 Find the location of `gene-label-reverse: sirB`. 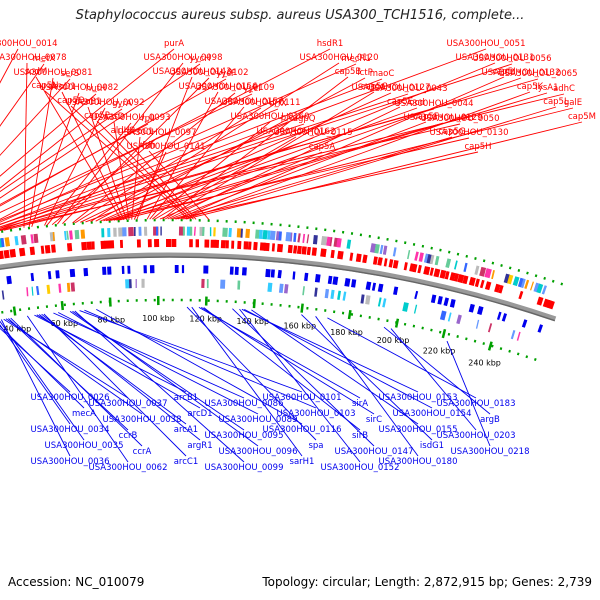

gene-label-reverse: sirB is located at coordinates (360, 436).